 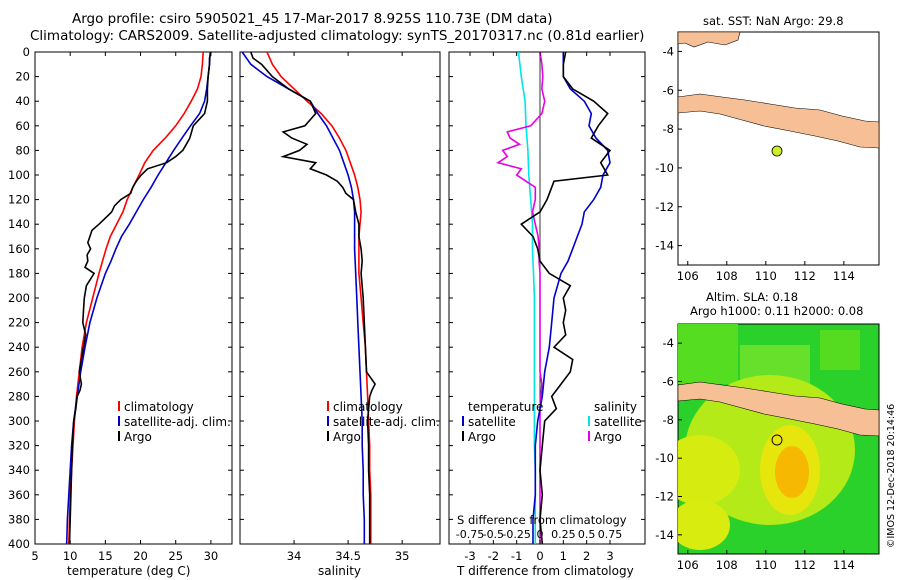 I want to click on salinity-x-tick-label: 34.5, so click(x=348, y=556).